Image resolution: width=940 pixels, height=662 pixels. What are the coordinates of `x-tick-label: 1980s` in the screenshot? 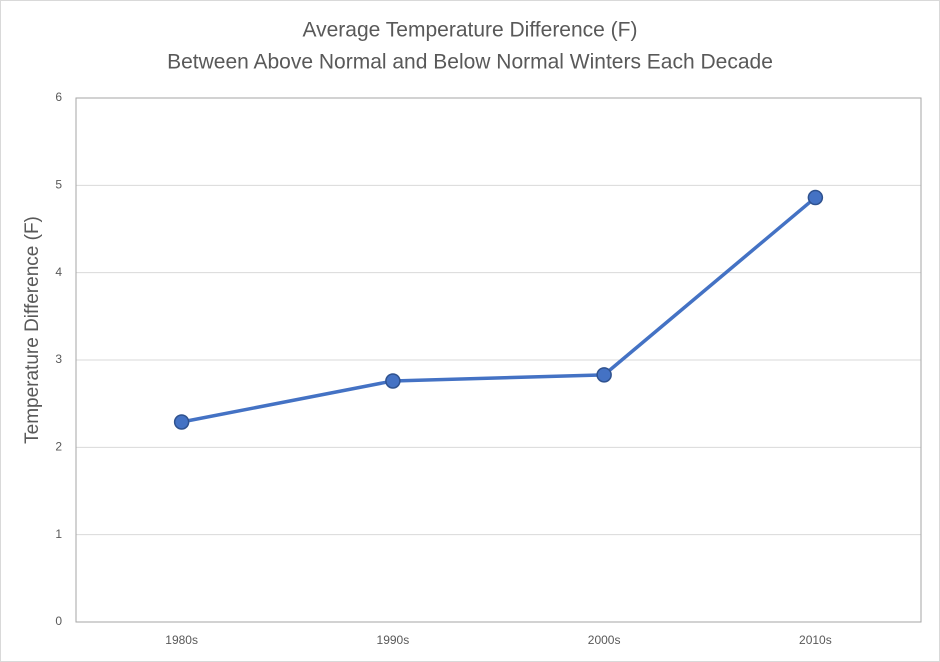 It's located at (181, 640).